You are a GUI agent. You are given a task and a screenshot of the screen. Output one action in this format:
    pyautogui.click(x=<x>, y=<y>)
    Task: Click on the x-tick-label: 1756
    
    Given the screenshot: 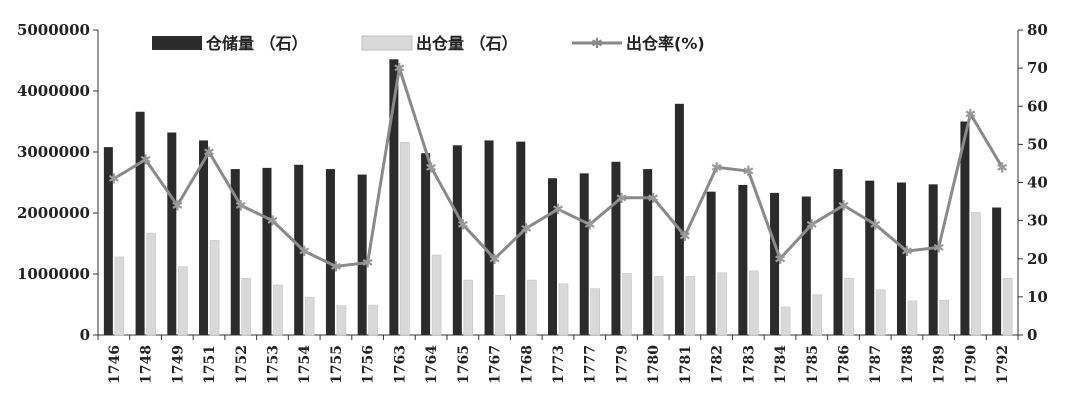 What is the action you would take?
    pyautogui.click(x=369, y=364)
    